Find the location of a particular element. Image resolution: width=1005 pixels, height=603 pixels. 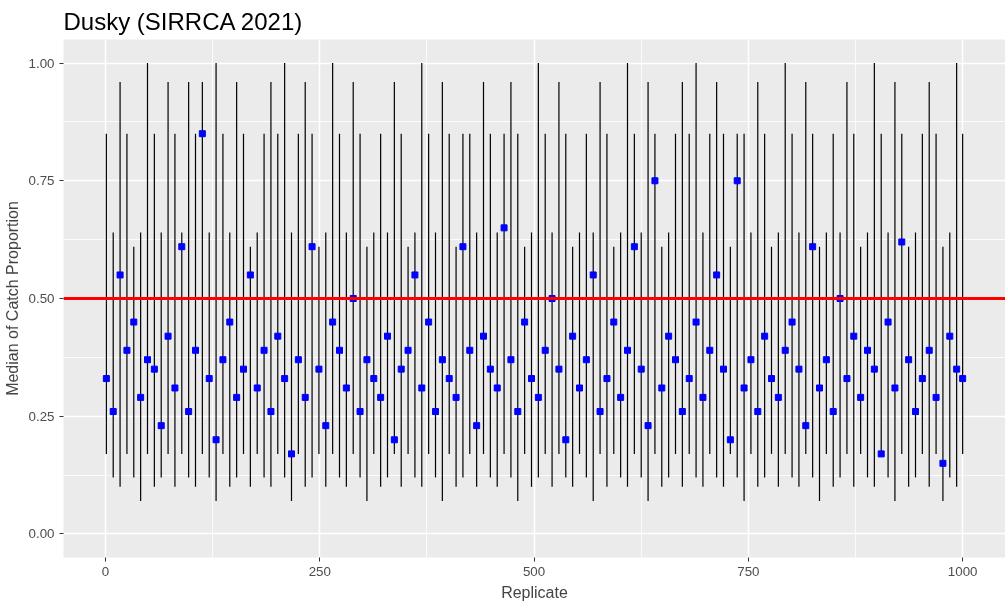

y-tick-label: 0.25 is located at coordinates (41, 416).